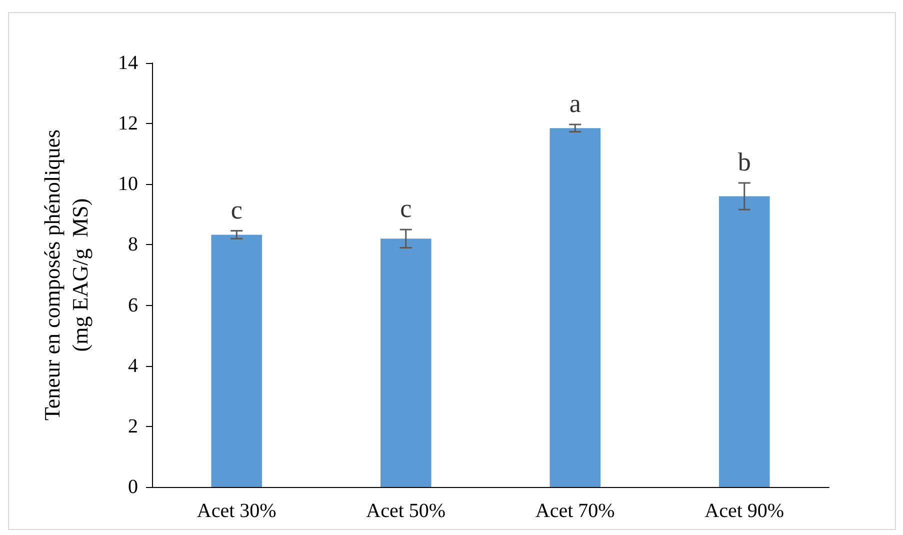 The height and width of the screenshot is (535, 903). What do you see at coordinates (575, 103) in the screenshot?
I see `annotation: a` at bounding box center [575, 103].